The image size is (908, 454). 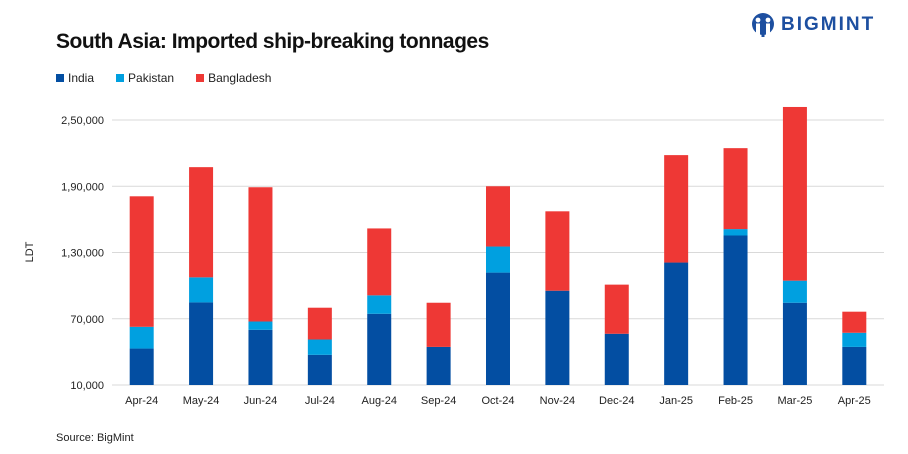 What do you see at coordinates (200, 78) in the screenshot?
I see `legend-swatch-bangladesh` at bounding box center [200, 78].